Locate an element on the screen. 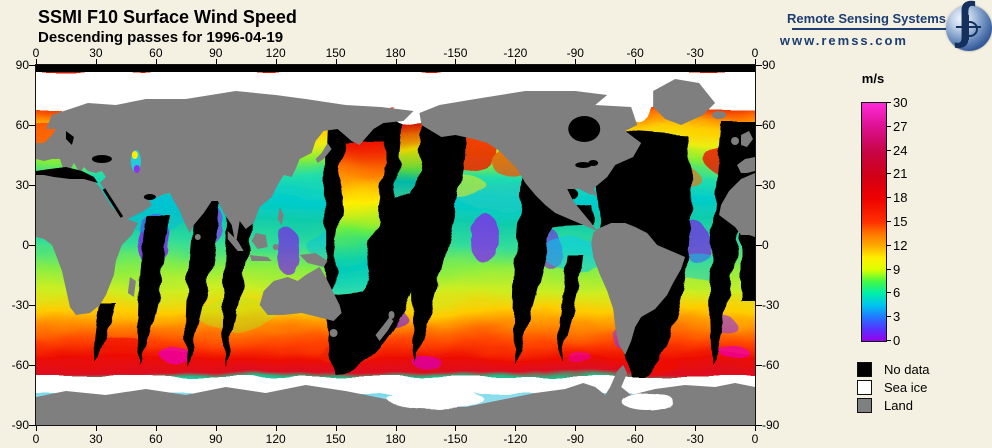  ireland is located at coordinates (735, 141).